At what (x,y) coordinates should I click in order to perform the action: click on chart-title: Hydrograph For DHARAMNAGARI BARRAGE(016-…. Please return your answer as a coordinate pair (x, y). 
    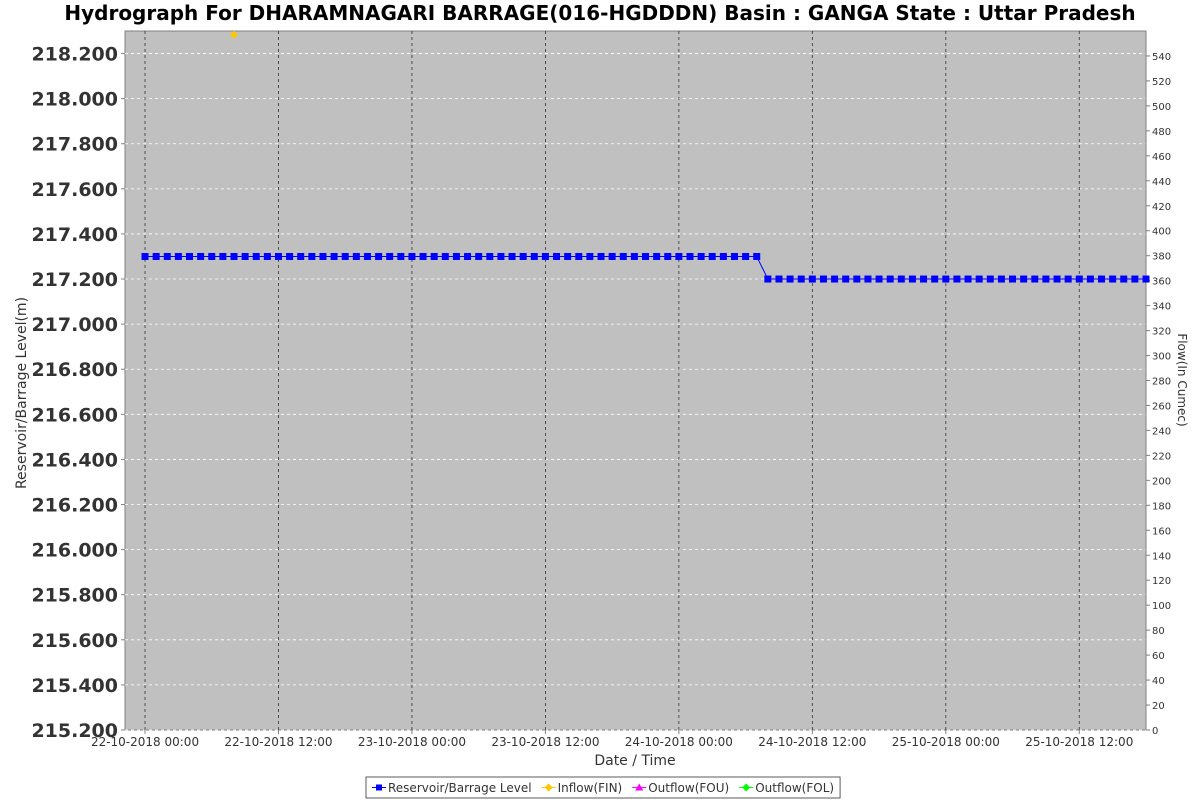
    Looking at the image, I should click on (599, 13).